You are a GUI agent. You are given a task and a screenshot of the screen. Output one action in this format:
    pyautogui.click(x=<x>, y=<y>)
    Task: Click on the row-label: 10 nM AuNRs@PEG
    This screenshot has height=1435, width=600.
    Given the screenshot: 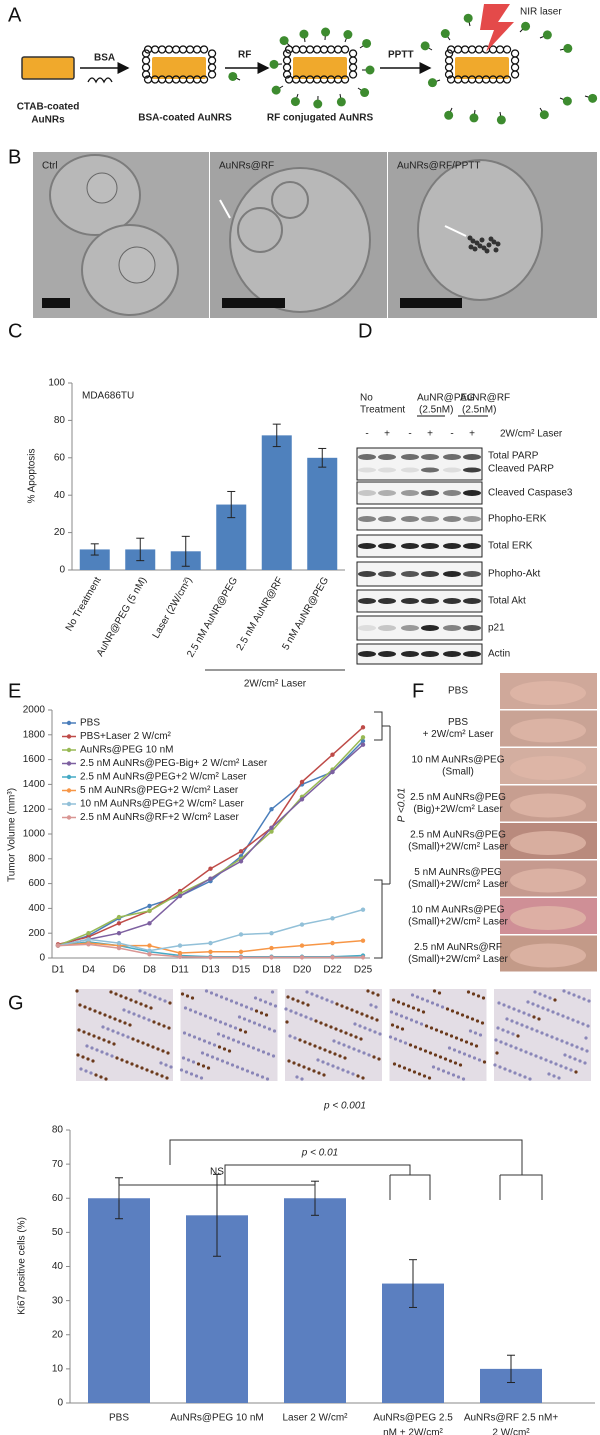 What is the action you would take?
    pyautogui.click(x=458, y=760)
    